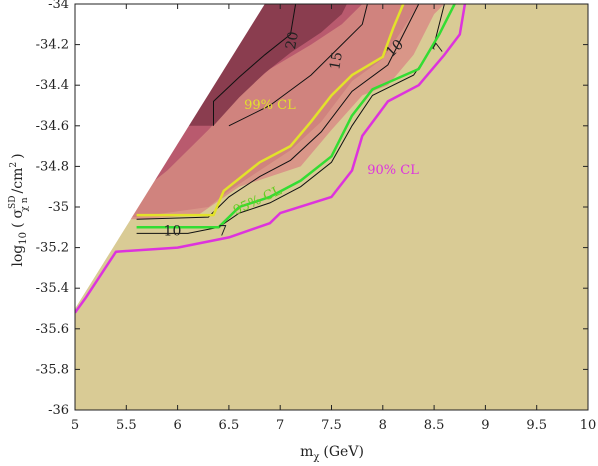 The height and width of the screenshot is (466, 598). I want to click on x-tick-label: 10, so click(588, 425).